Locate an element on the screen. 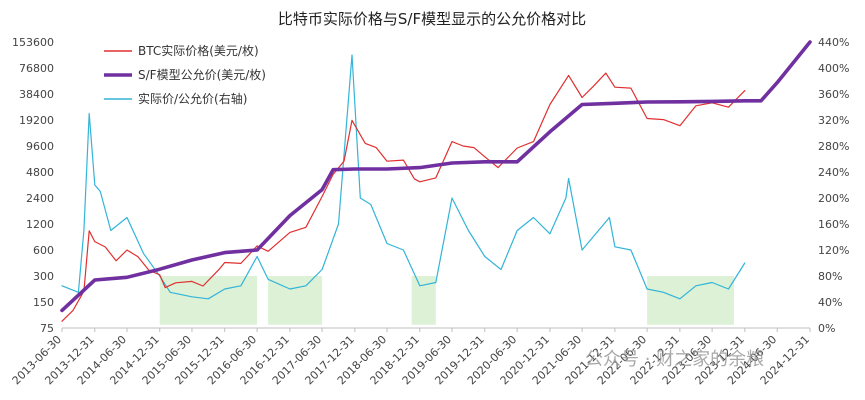 Image resolution: width=865 pixels, height=400 pixels. y-left-tick-label: 75 is located at coordinates (47, 328).